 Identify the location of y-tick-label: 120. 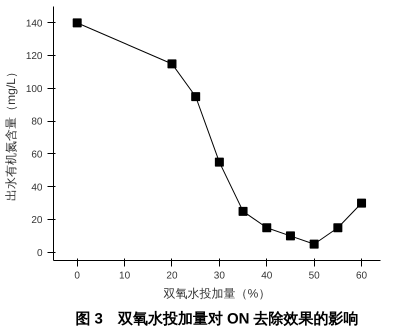
(34, 56).